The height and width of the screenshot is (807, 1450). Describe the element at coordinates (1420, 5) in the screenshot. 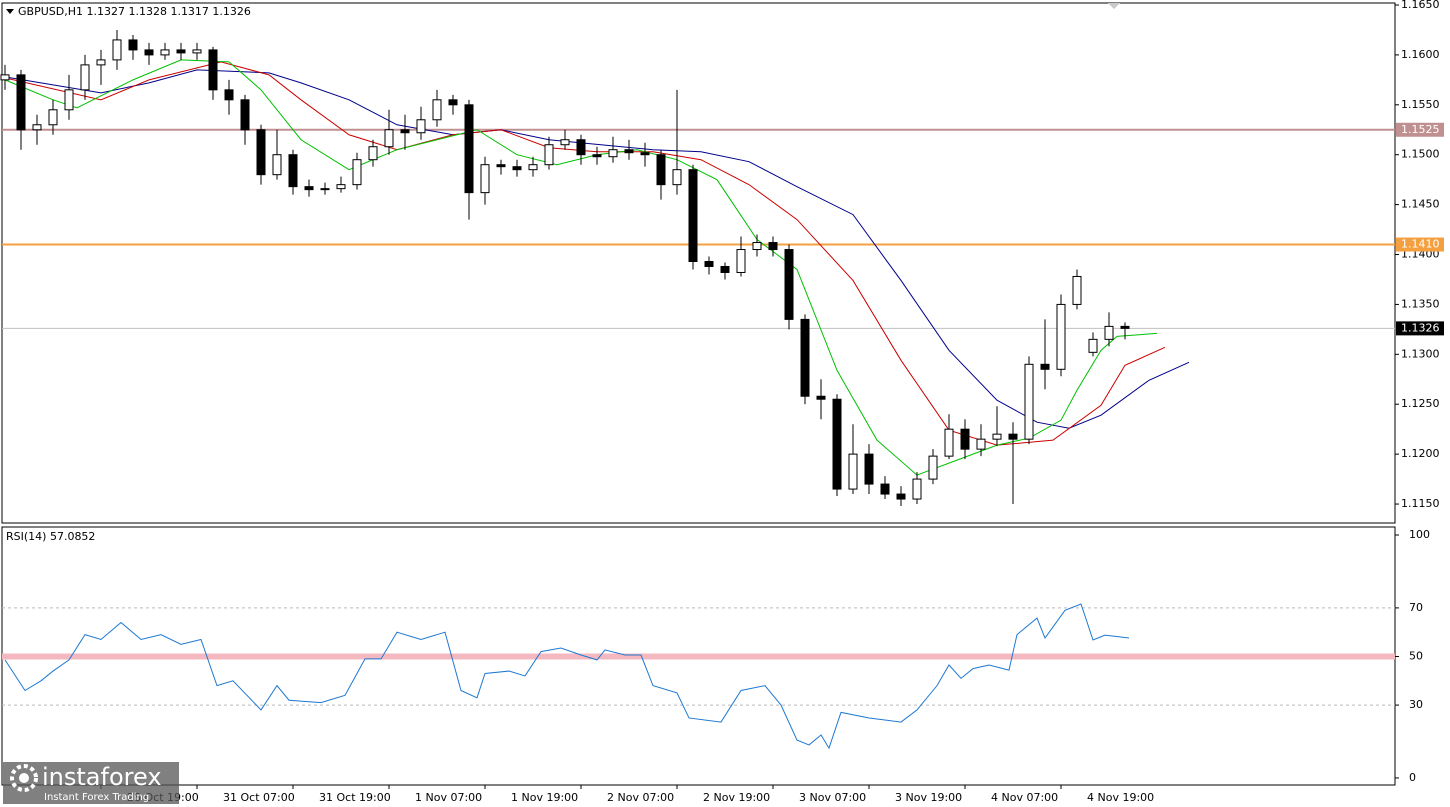

I see `y-tick-label: 1.1650` at that location.